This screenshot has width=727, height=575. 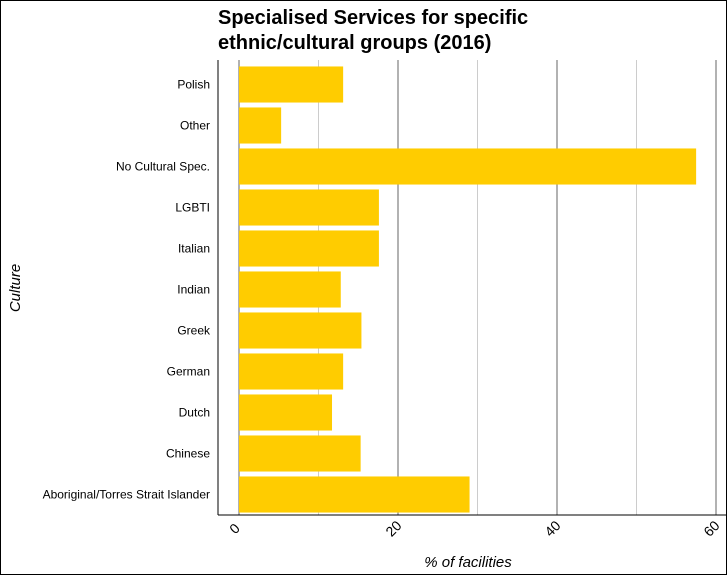 I want to click on y-tick-label: Chinese, so click(x=188, y=454).